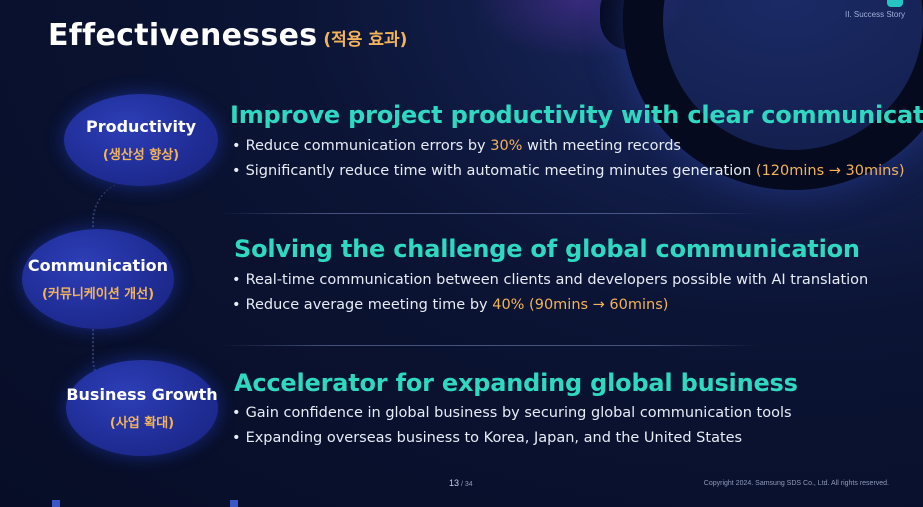 Image resolution: width=923 pixels, height=507 pixels. What do you see at coordinates (98, 265) in the screenshot?
I see `pill-label: Communication` at bounding box center [98, 265].